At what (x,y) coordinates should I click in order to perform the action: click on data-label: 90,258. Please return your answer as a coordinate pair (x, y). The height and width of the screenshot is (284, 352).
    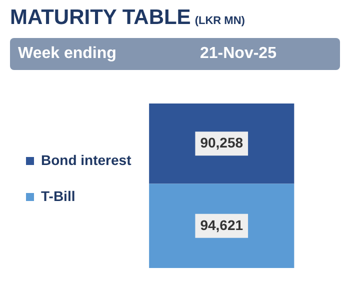
    Looking at the image, I should click on (222, 142).